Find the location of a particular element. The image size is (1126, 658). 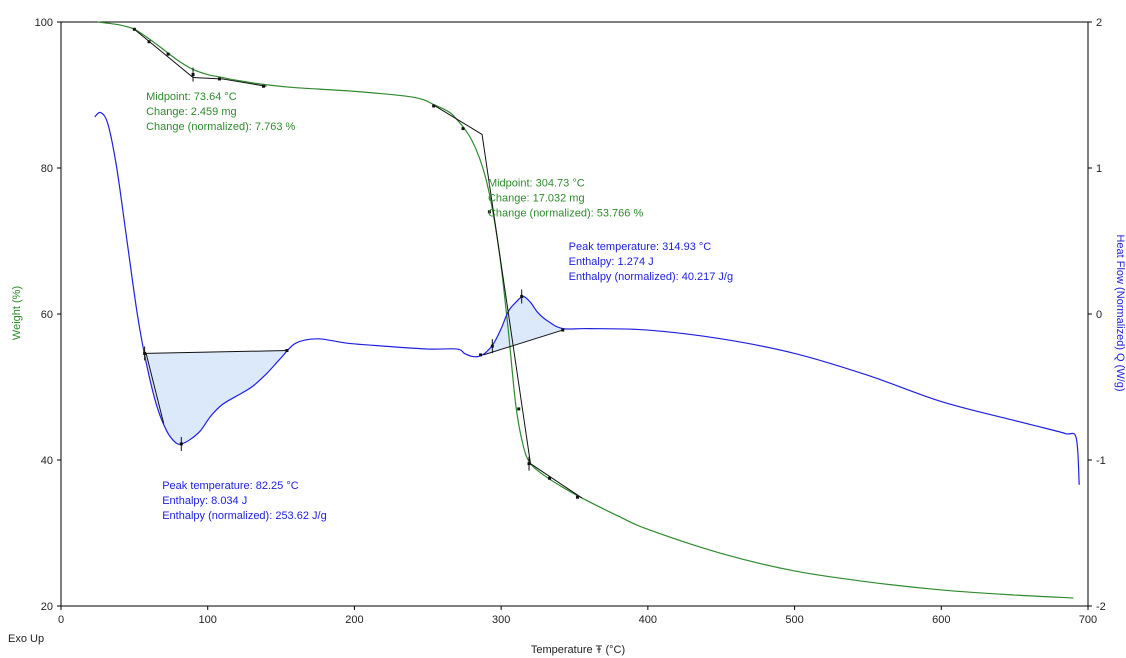

y-tick-label: 100 is located at coordinates (44, 23).